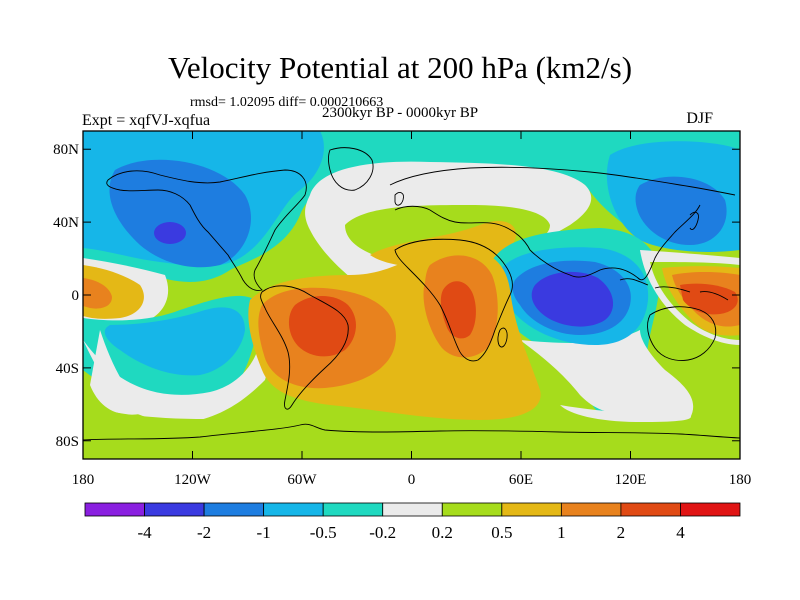  What do you see at coordinates (412, 480) in the screenshot?
I see `x-tick-label: 0` at bounding box center [412, 480].